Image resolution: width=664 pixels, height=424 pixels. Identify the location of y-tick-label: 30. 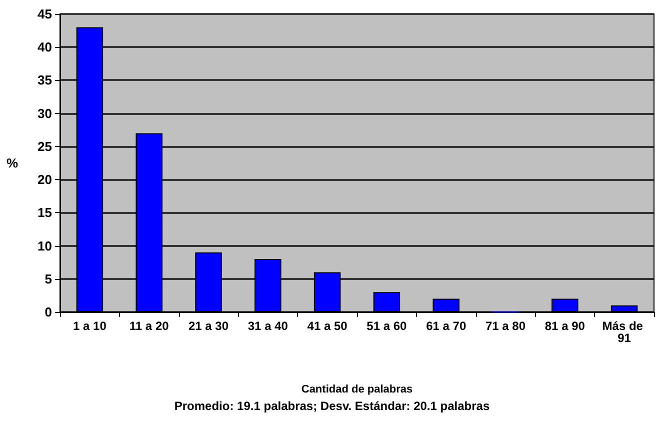
(45, 113).